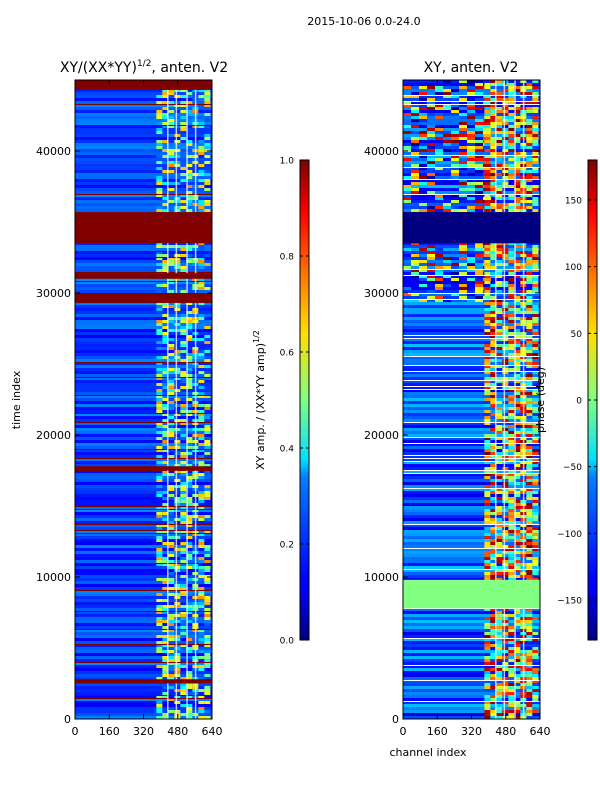 This screenshot has height=800, width=600. I want to click on heatmap-gap-line, so click(471, 524).